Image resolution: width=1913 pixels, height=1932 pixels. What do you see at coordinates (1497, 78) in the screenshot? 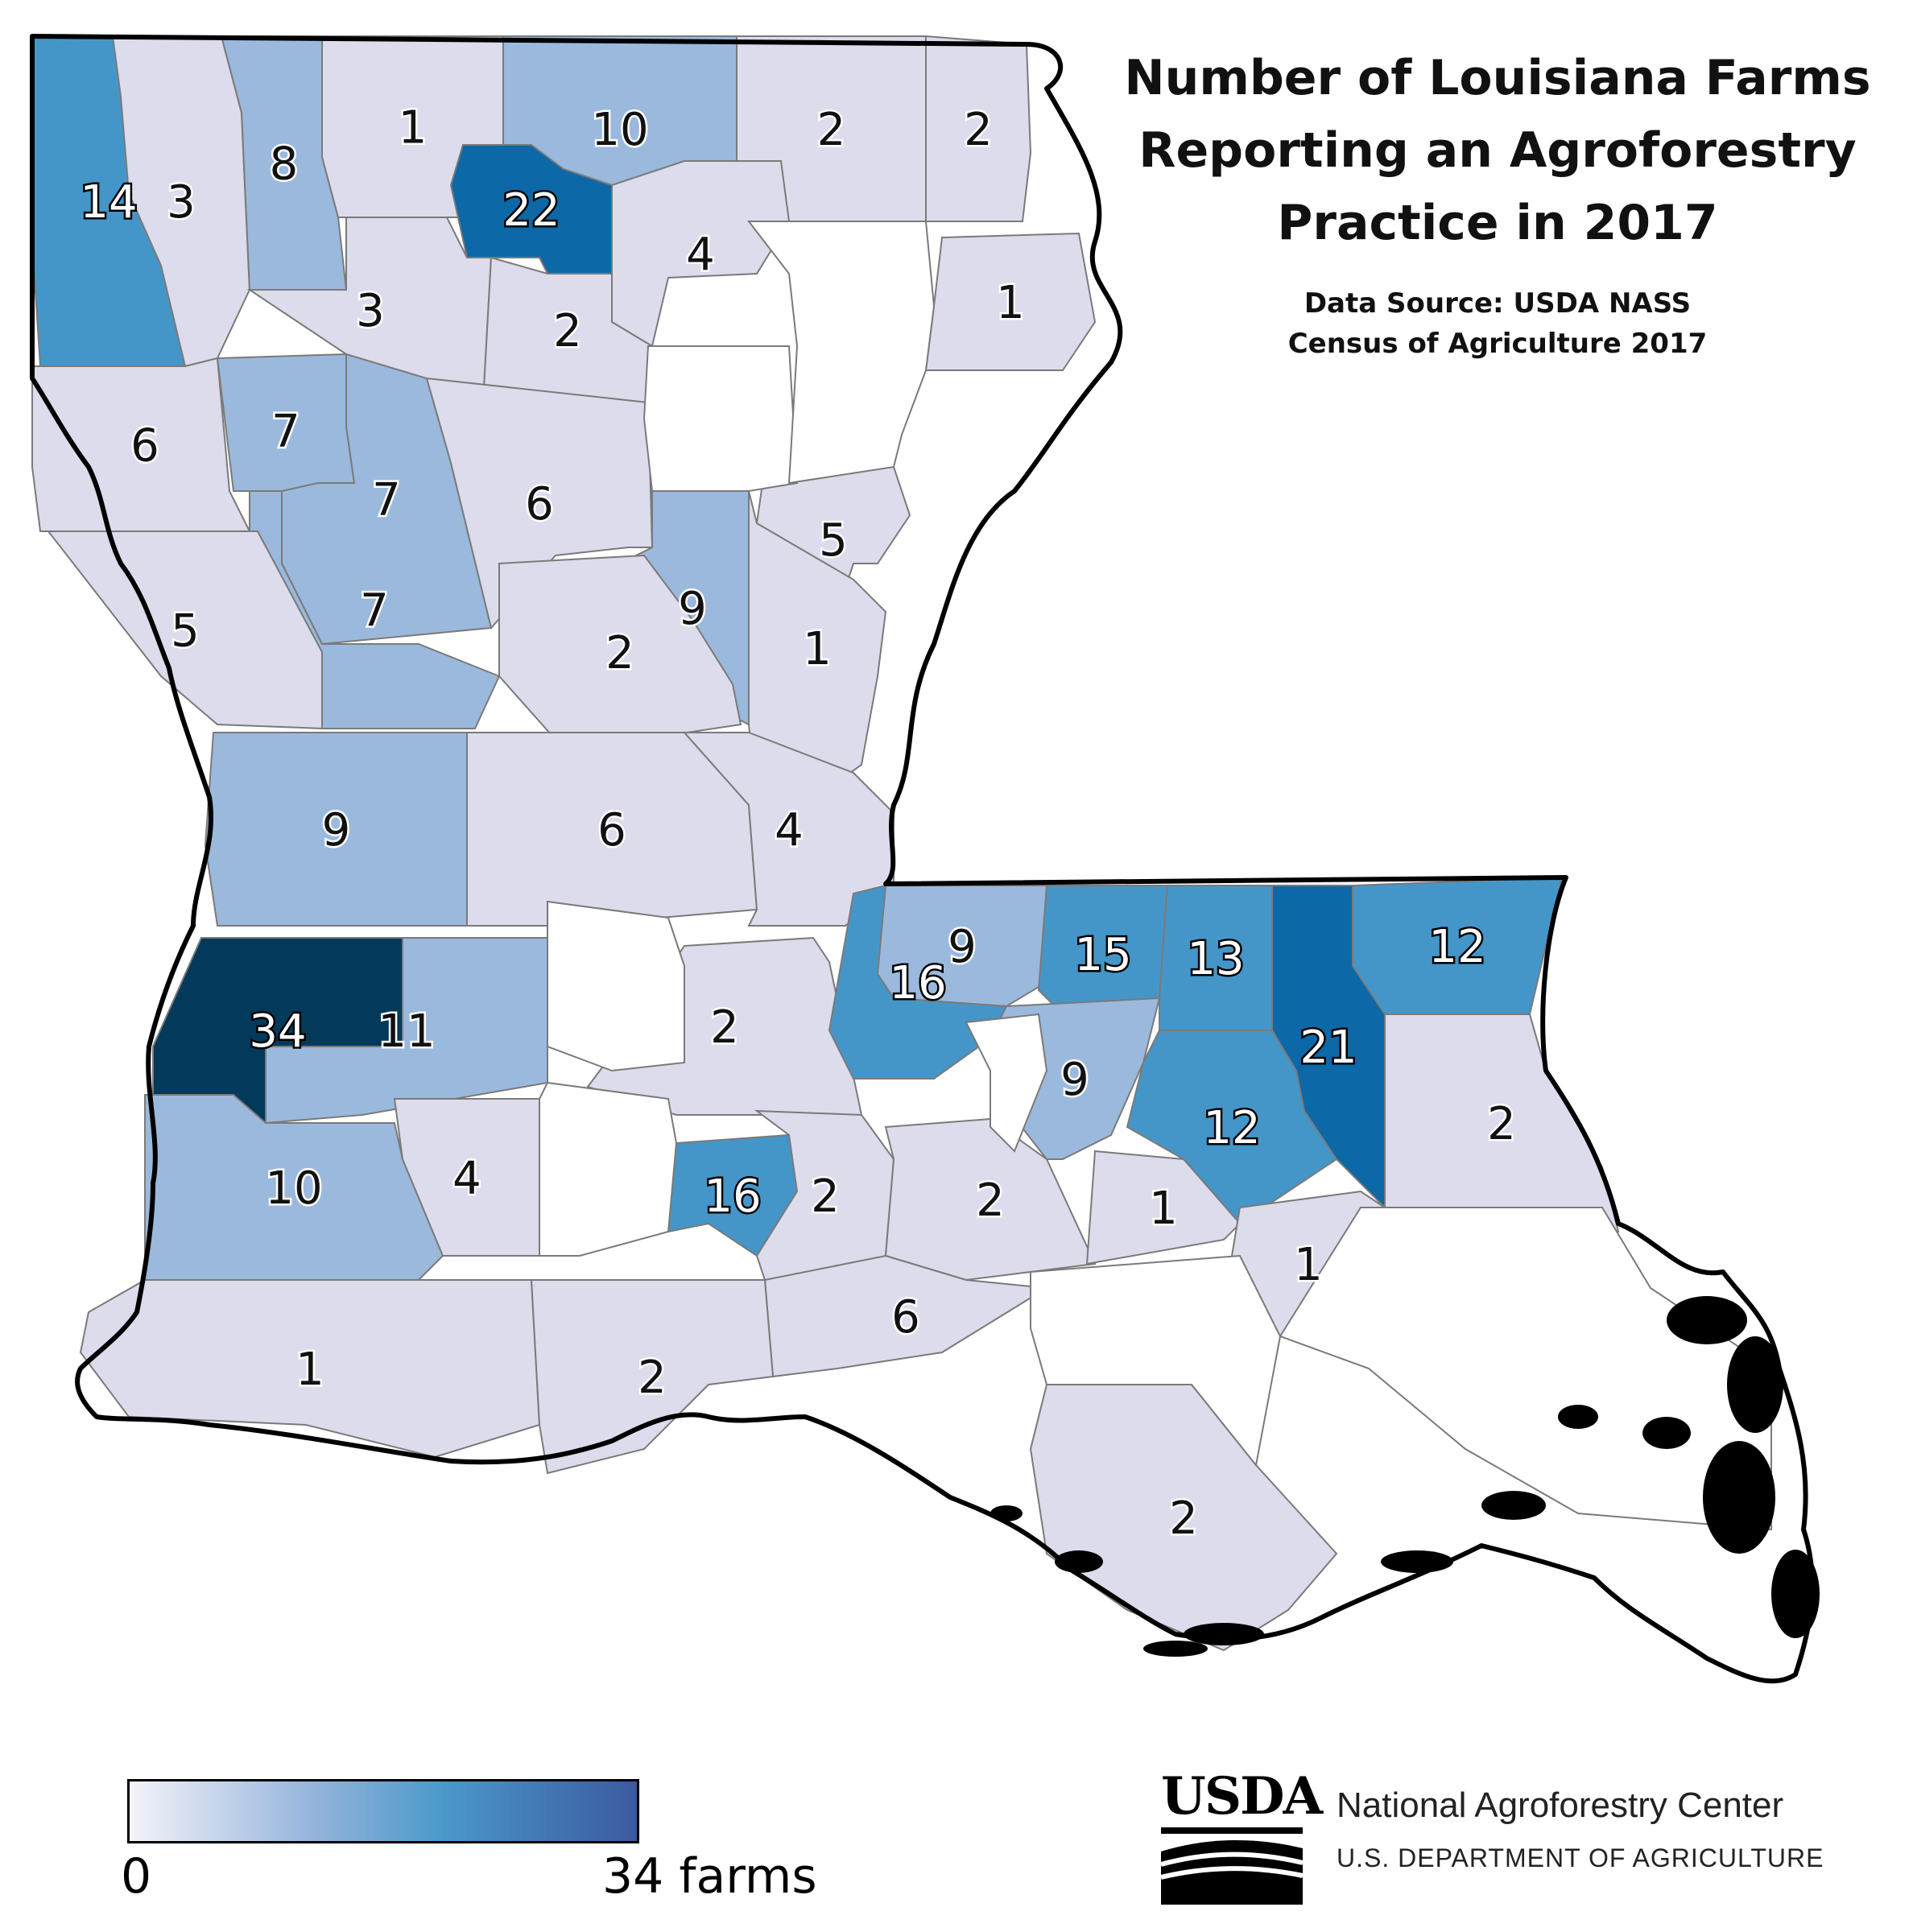
I see `title-line-1: Number of Louisiana Farms` at bounding box center [1497, 78].